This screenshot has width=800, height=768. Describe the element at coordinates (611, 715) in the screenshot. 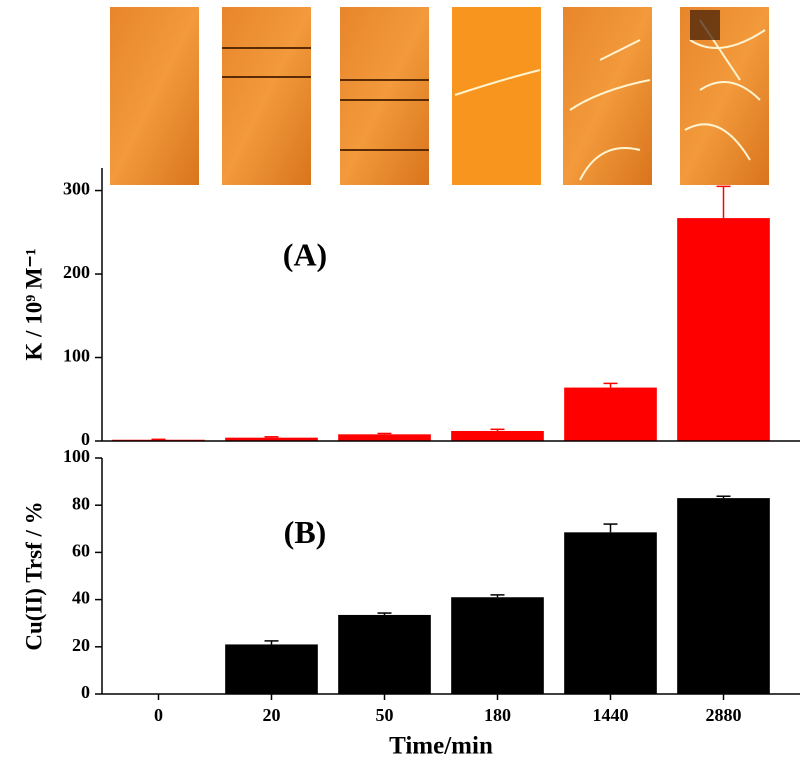

I see `x-tick-label: 1440` at that location.